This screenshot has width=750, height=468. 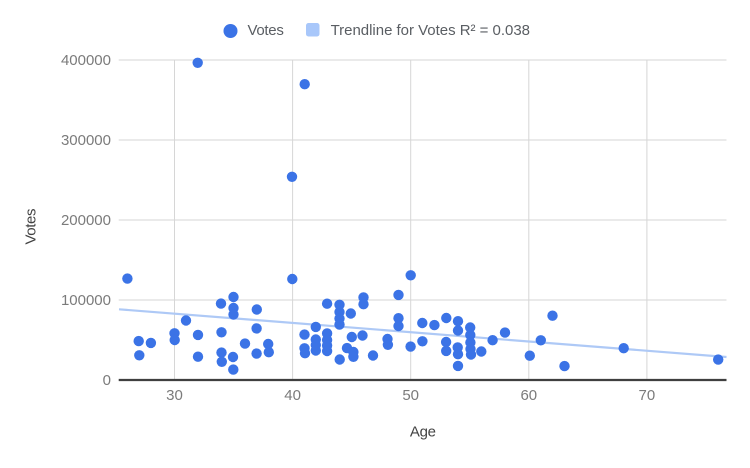 What do you see at coordinates (86, 300) in the screenshot?
I see `svg-text: 100000` at bounding box center [86, 300].